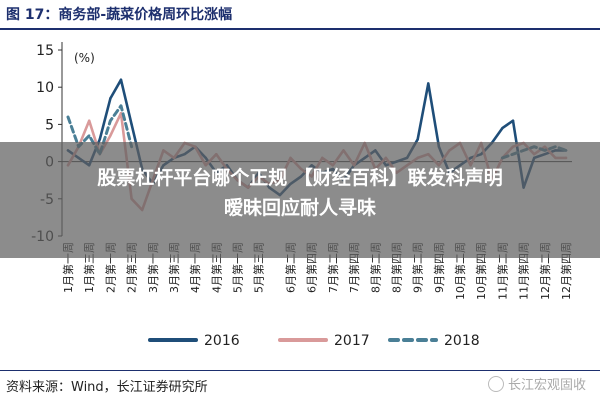  Describe the element at coordinates (107, 387) in the screenshot. I see `source-note: 资料来源：Wind，长江证券研究所` at that location.